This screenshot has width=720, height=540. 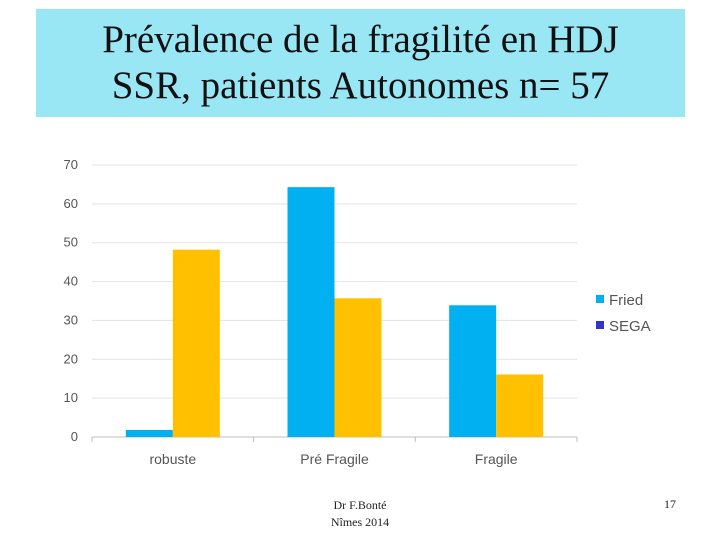 What do you see at coordinates (71, 164) in the screenshot?
I see `y-tick-label: 70` at bounding box center [71, 164].